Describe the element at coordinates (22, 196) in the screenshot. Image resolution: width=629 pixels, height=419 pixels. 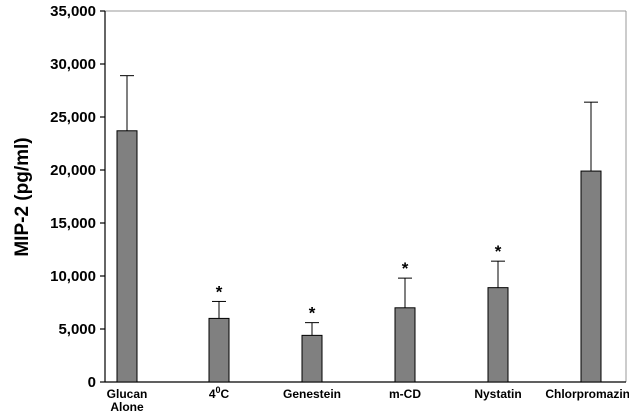
I see `y-axis-title: MIP-2 (pg/ml)` at that location.